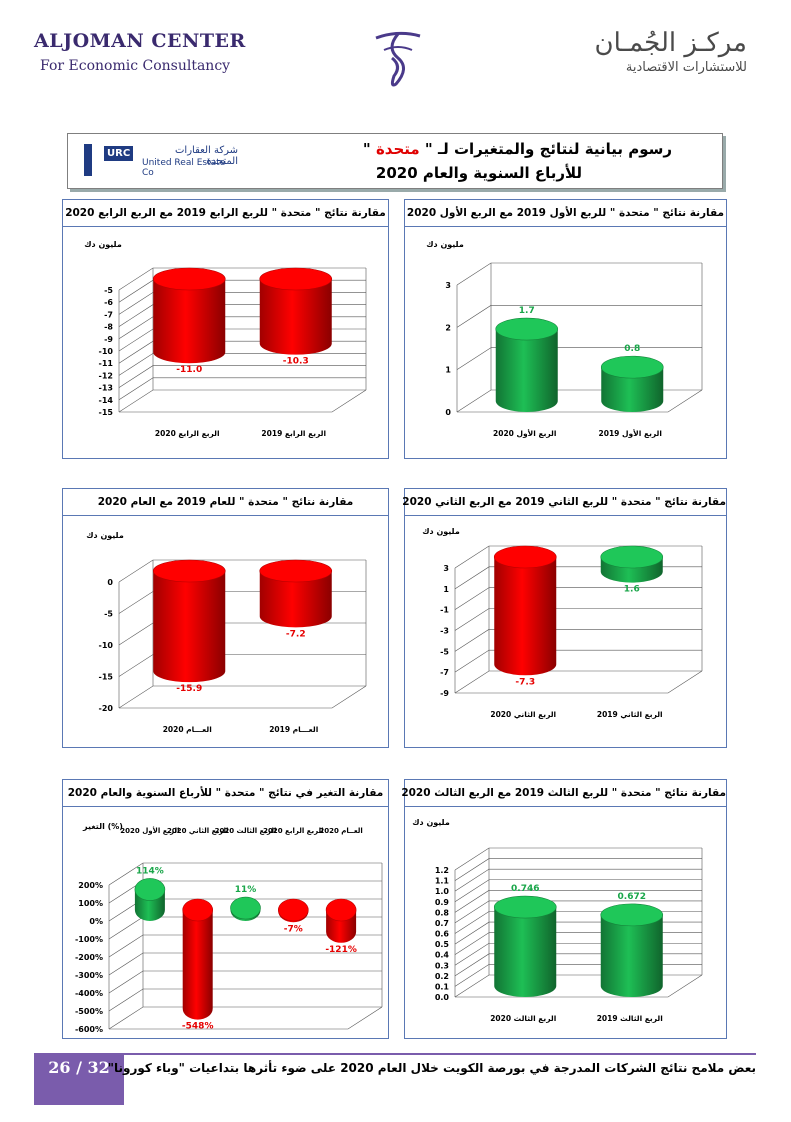  Describe the element at coordinates (184, 168) in the screenshot. I see `urc-logo-en: United Real Estate Co` at that location.